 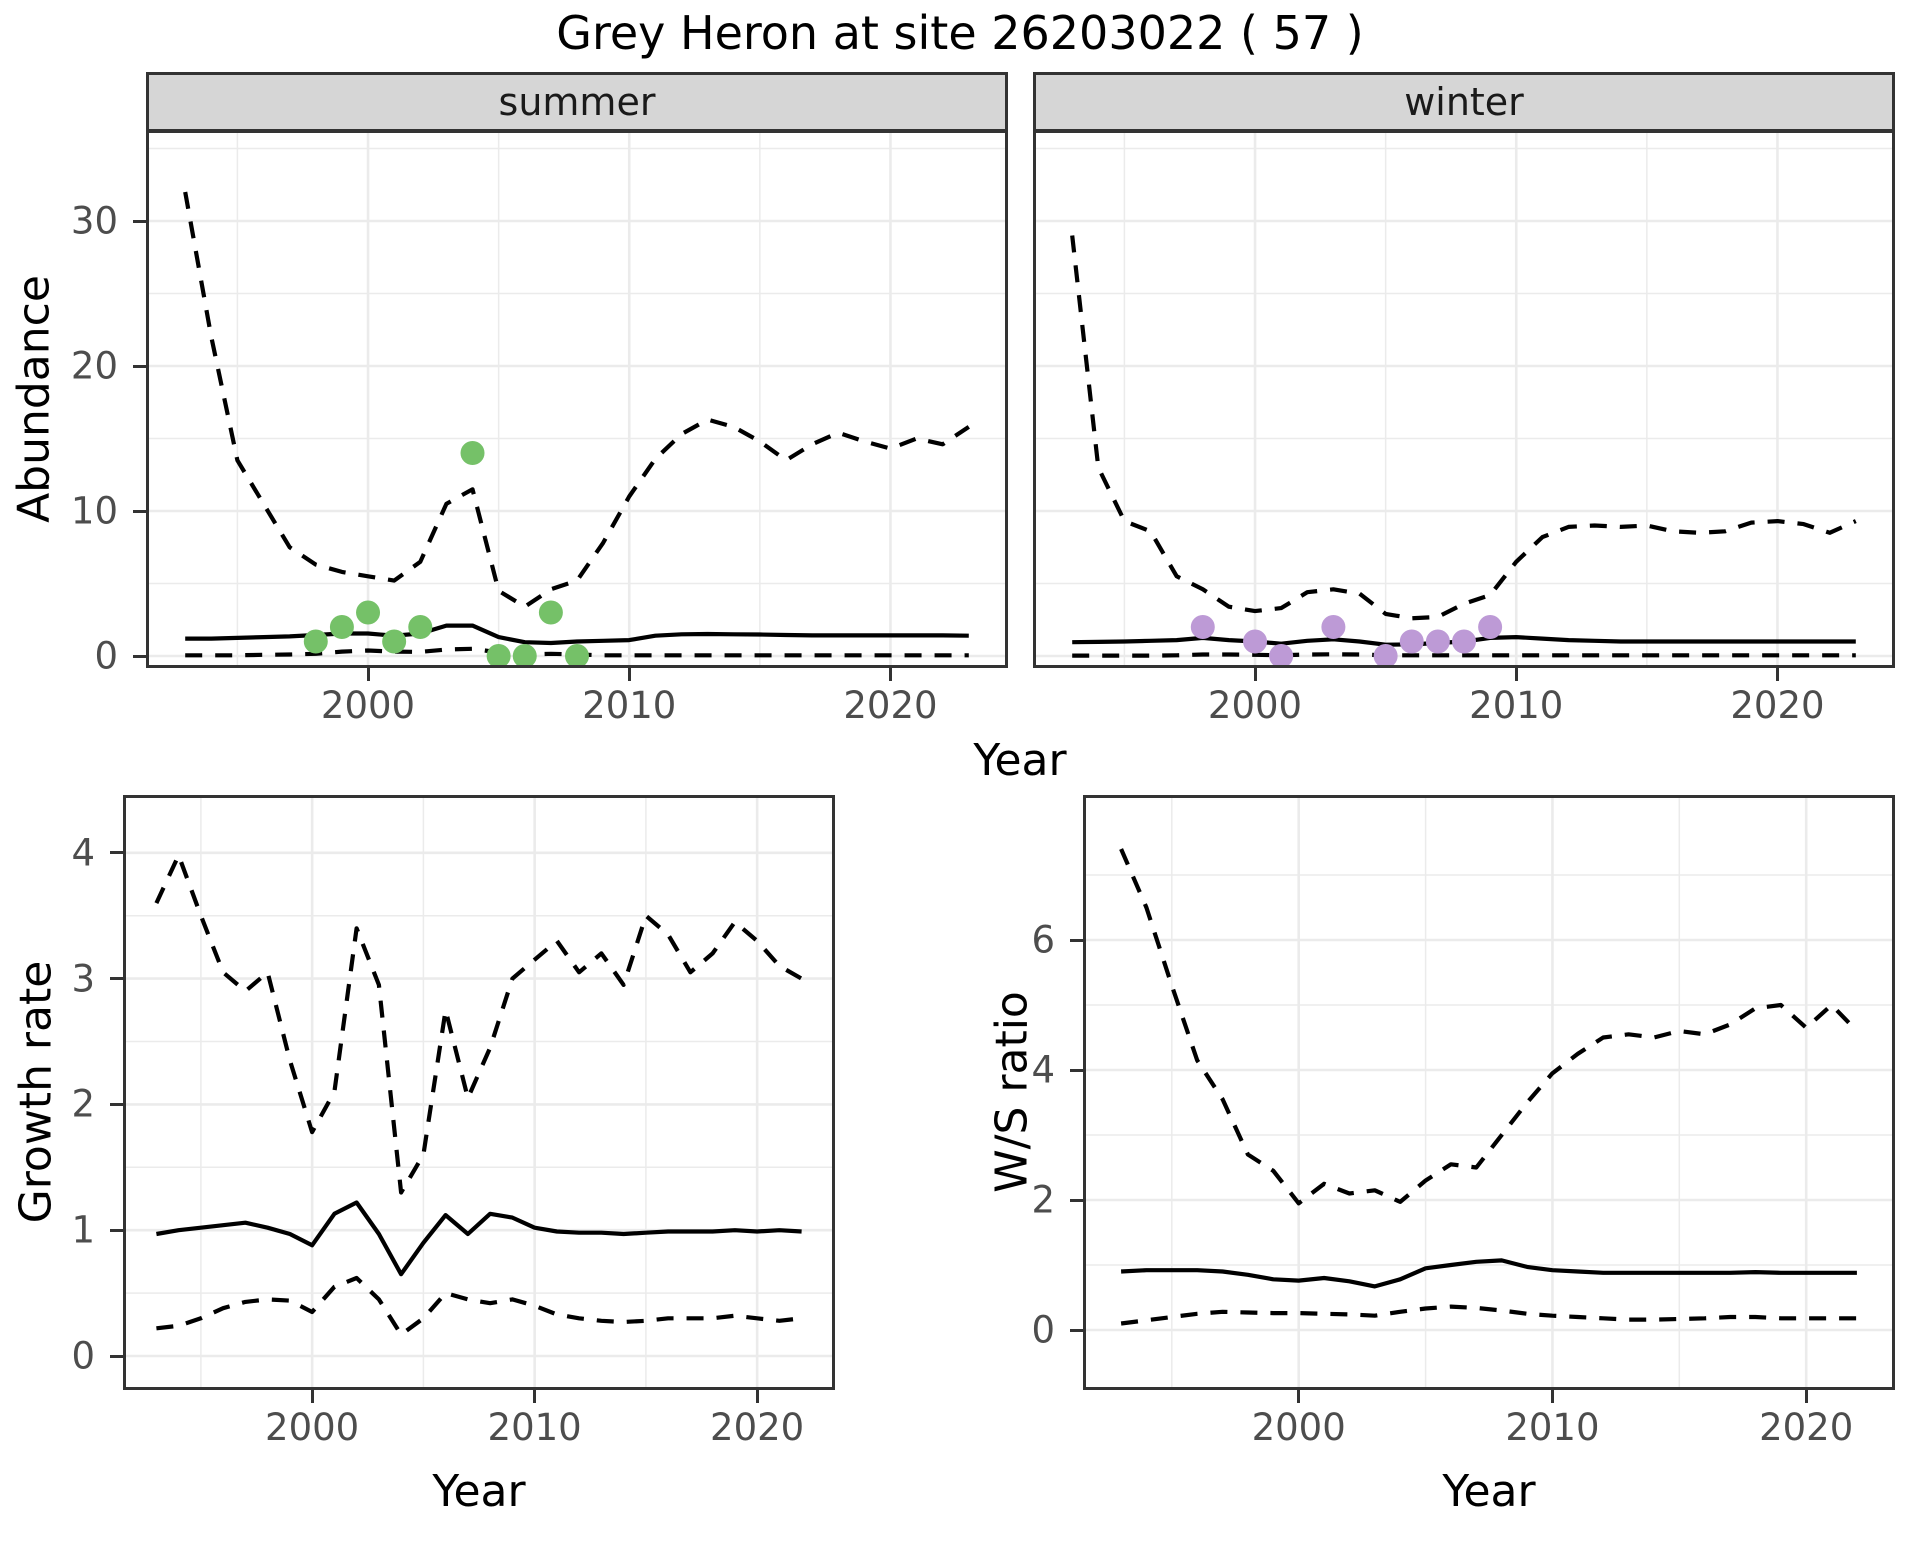 I want to click on y-axis-title-ws-ratio: W/S ratio, so click(x=1012, y=1092).